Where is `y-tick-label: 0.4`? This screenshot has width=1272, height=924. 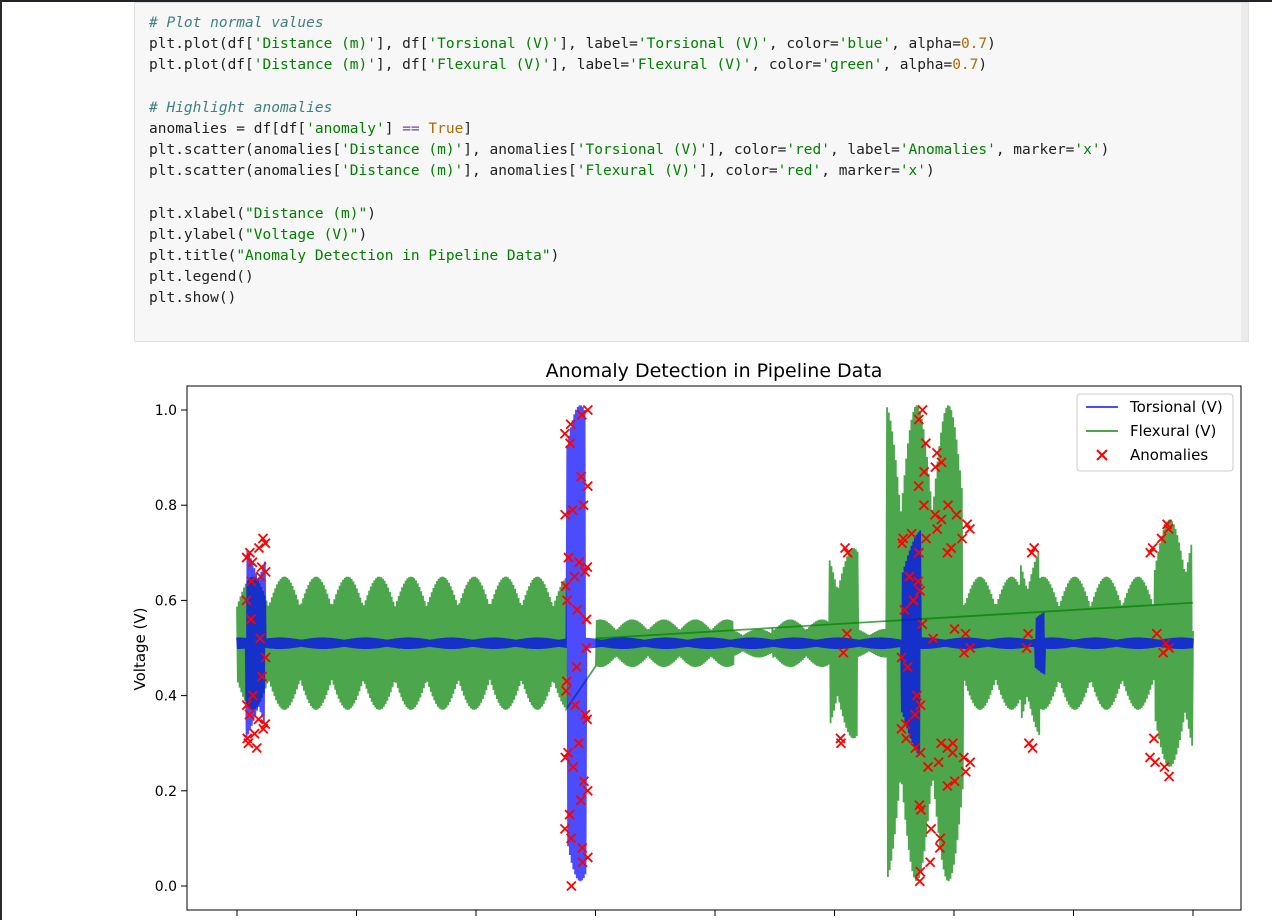 y-tick-label: 0.4 is located at coordinates (166, 697).